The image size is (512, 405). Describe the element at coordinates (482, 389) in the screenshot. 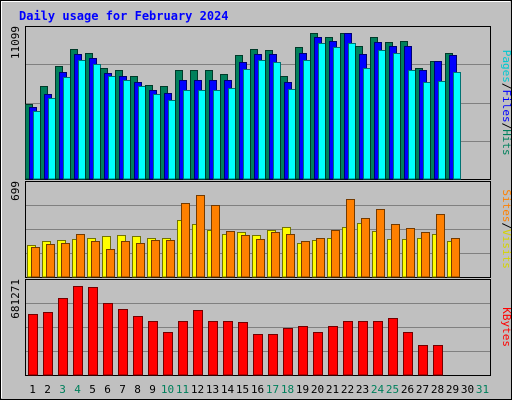

I see `x-tick-label: 31` at that location.